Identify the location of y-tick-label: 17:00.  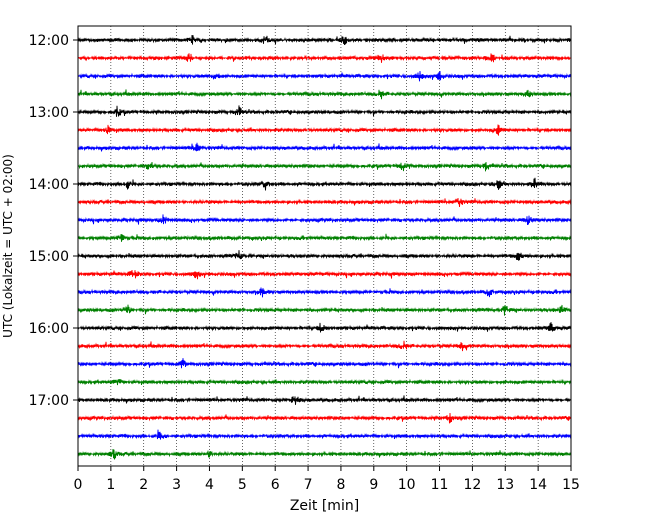
(49, 401).